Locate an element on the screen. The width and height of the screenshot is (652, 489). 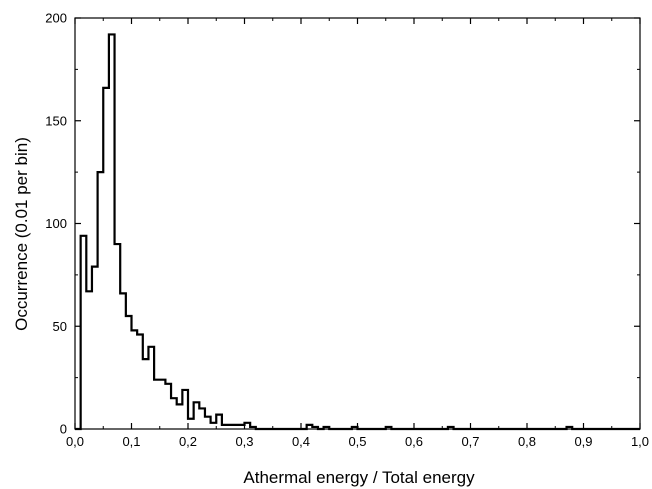
x-tick-label: 0,7 is located at coordinates (470, 441).